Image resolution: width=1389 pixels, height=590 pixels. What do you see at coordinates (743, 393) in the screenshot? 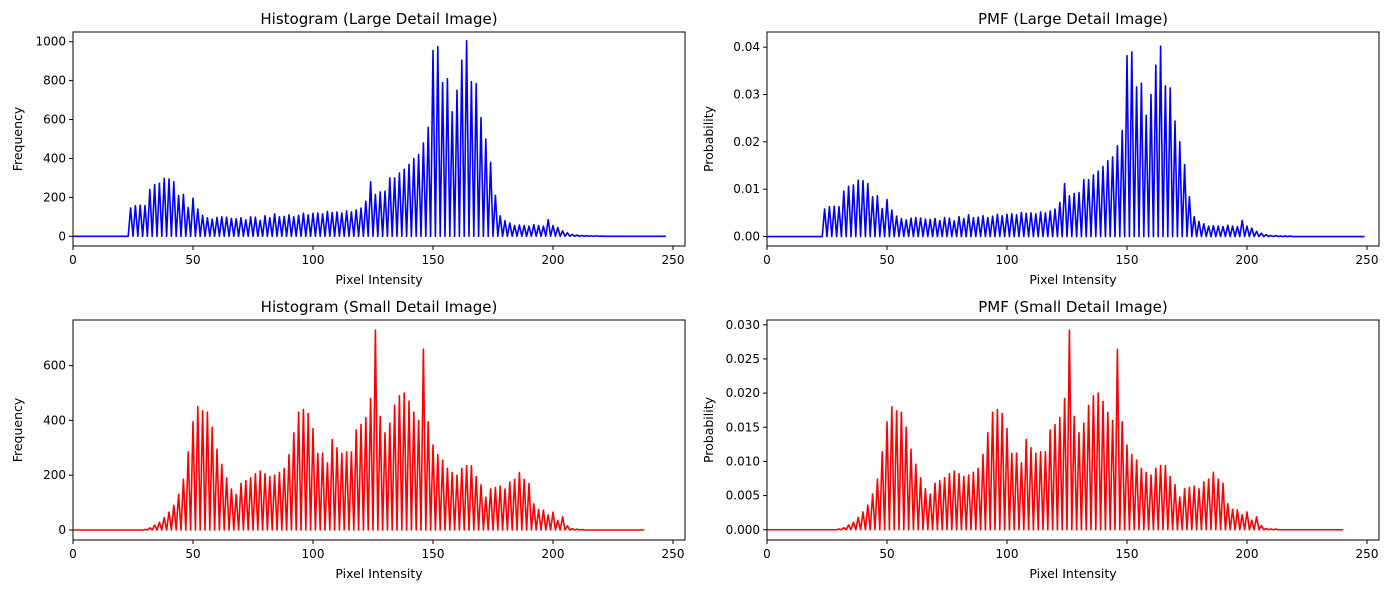
I see `y-tick-label: 0.020` at bounding box center [743, 393].